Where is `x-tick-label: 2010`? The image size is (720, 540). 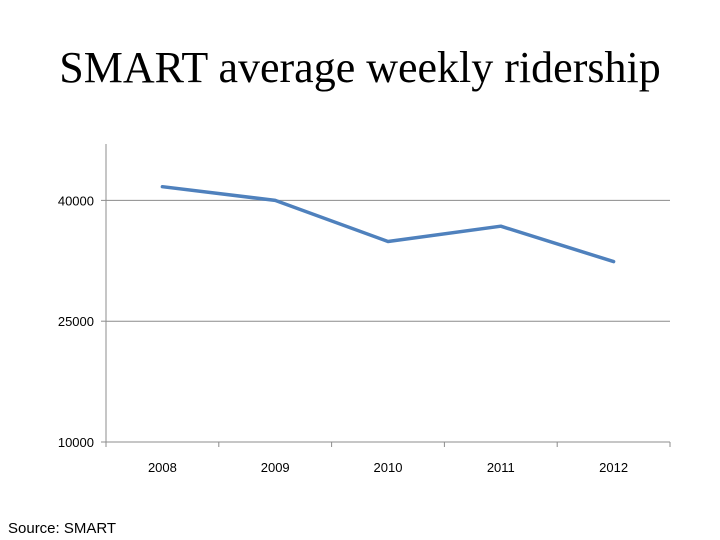 x-tick-label: 2010 is located at coordinates (388, 467).